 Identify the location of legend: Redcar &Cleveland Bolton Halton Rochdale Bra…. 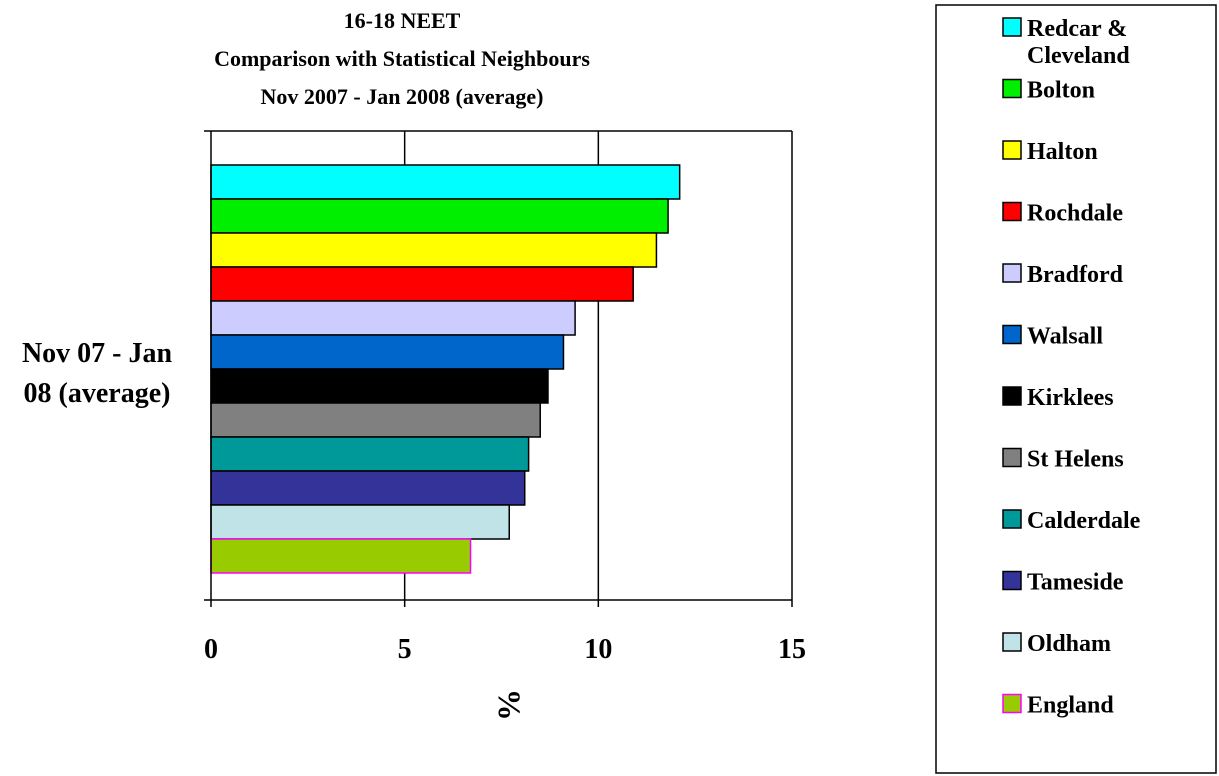
(1071, 367).